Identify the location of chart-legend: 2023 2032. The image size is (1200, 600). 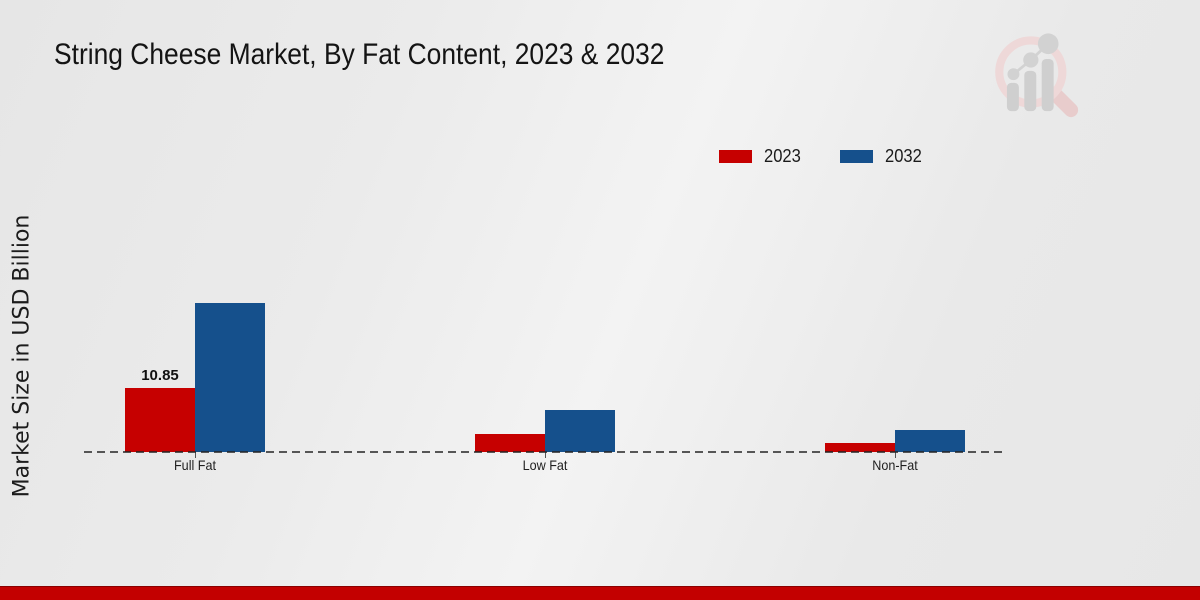
(822, 156).